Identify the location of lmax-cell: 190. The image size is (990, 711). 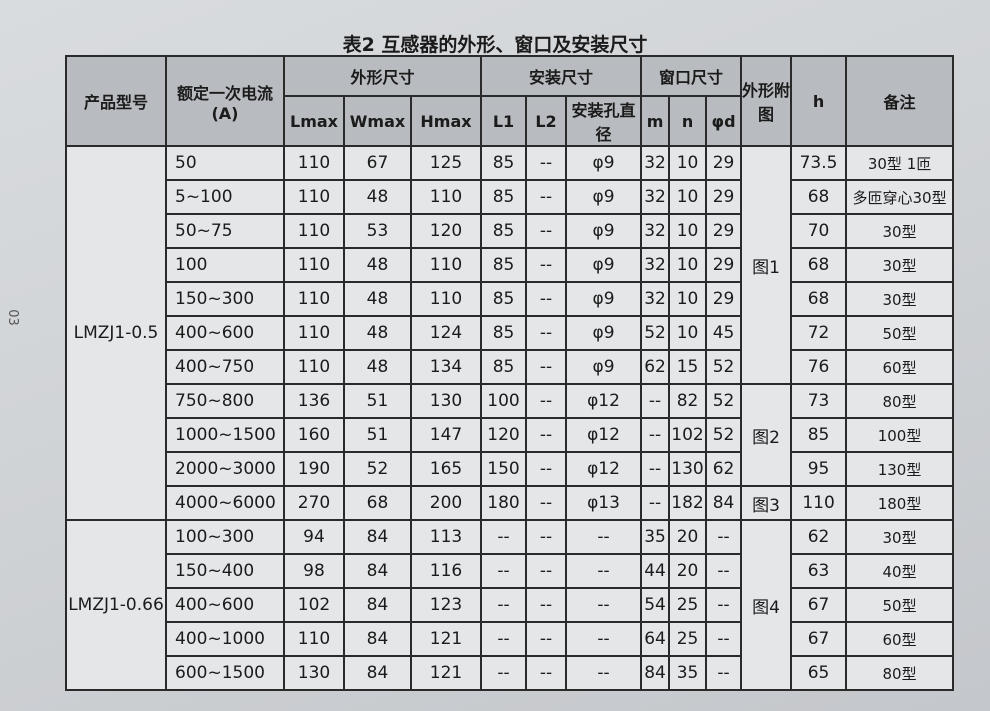
(314, 469).